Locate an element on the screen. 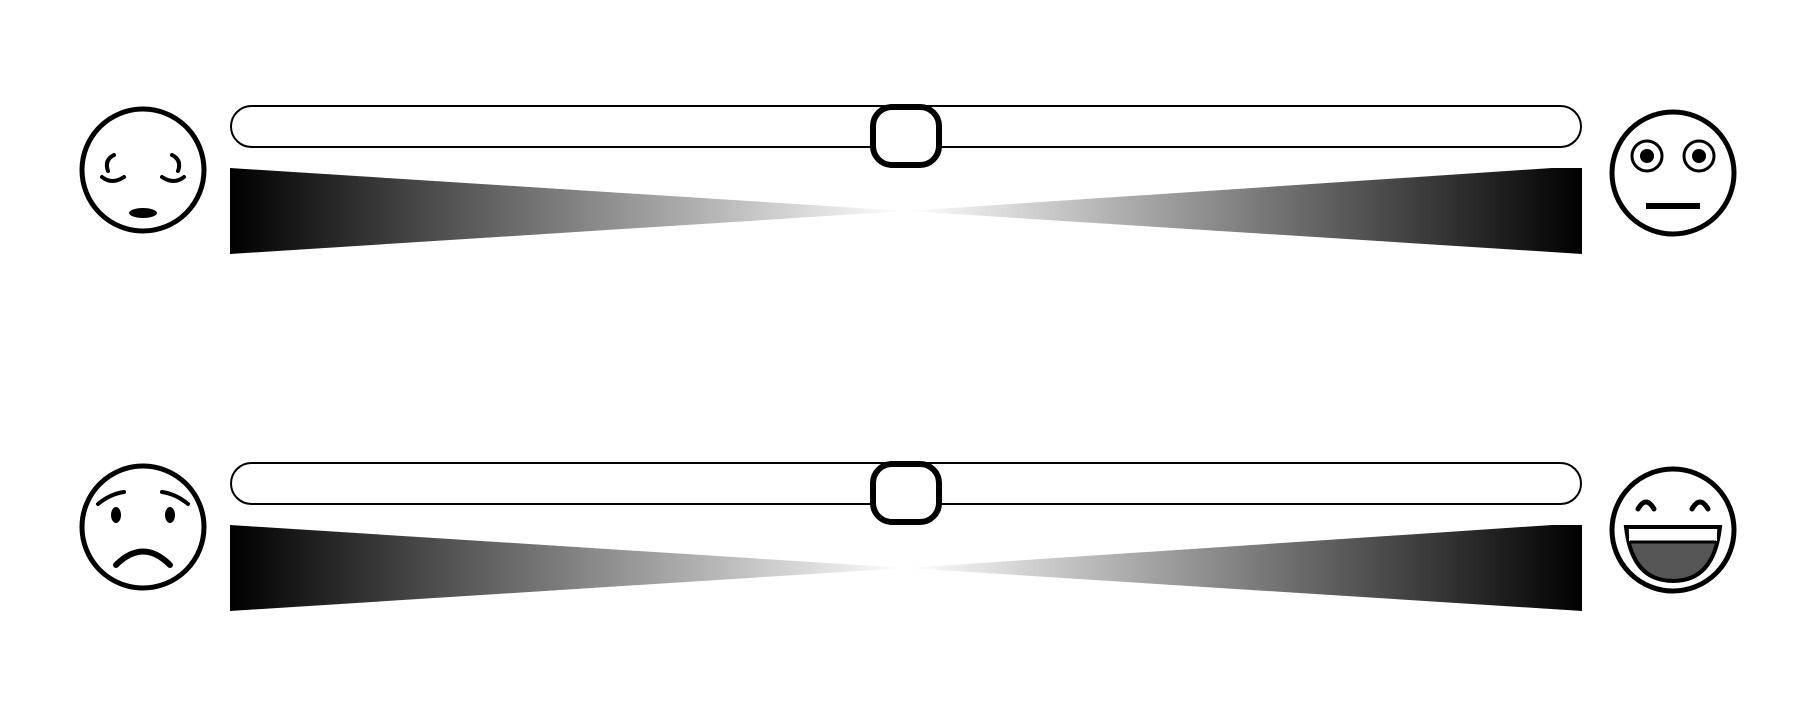  sad-face-icon is located at coordinates (143, 527).